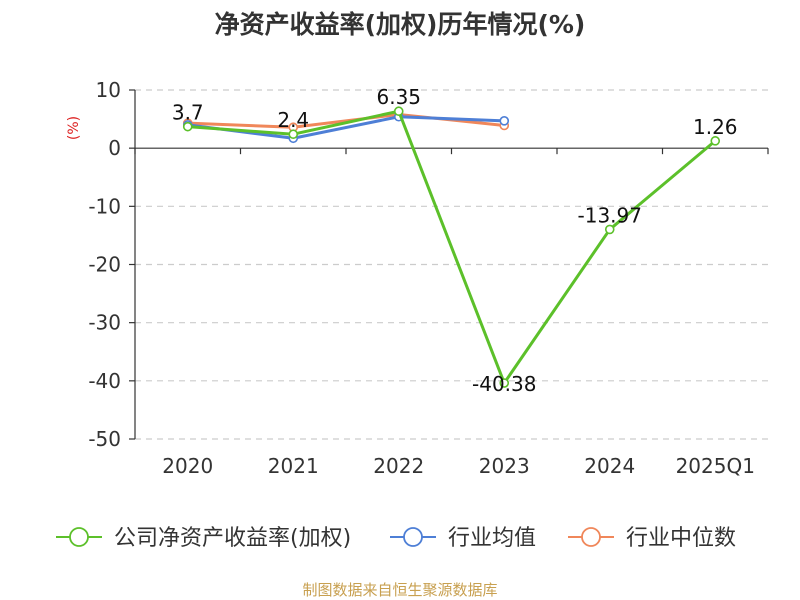  I want to click on data-label: -40.38, so click(504, 384).